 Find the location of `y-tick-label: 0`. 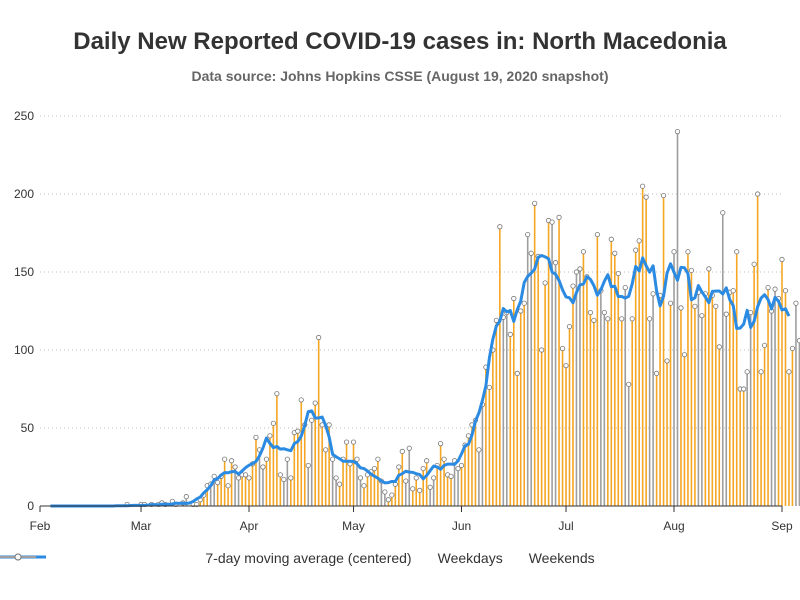

y-tick-label: 0 is located at coordinates (30, 506).